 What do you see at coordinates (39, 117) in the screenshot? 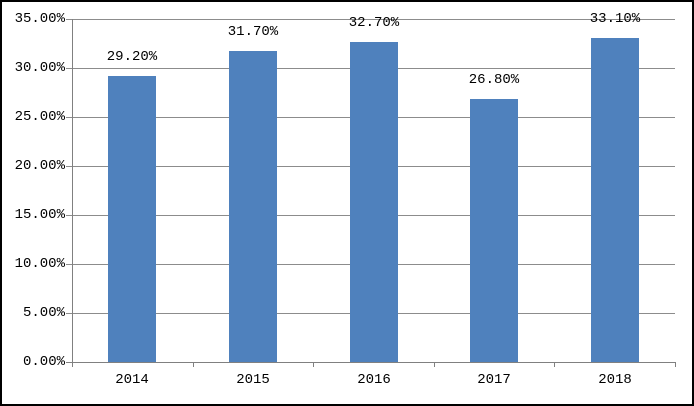
I see `y-tick-label: 25.00%` at bounding box center [39, 117].